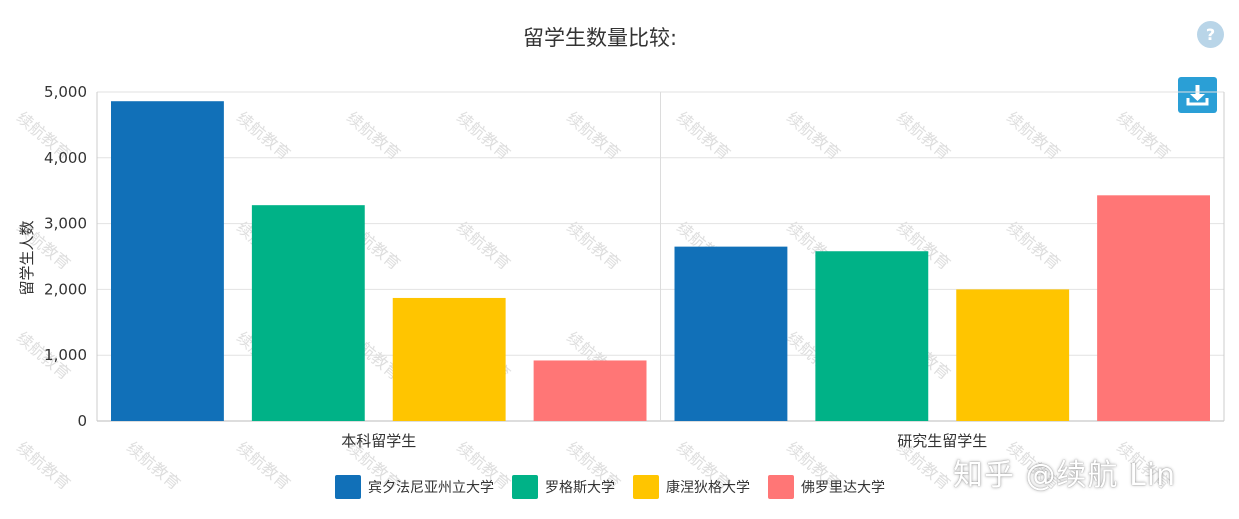  I want to click on legend-item: 罗格斯大学, so click(563, 487).